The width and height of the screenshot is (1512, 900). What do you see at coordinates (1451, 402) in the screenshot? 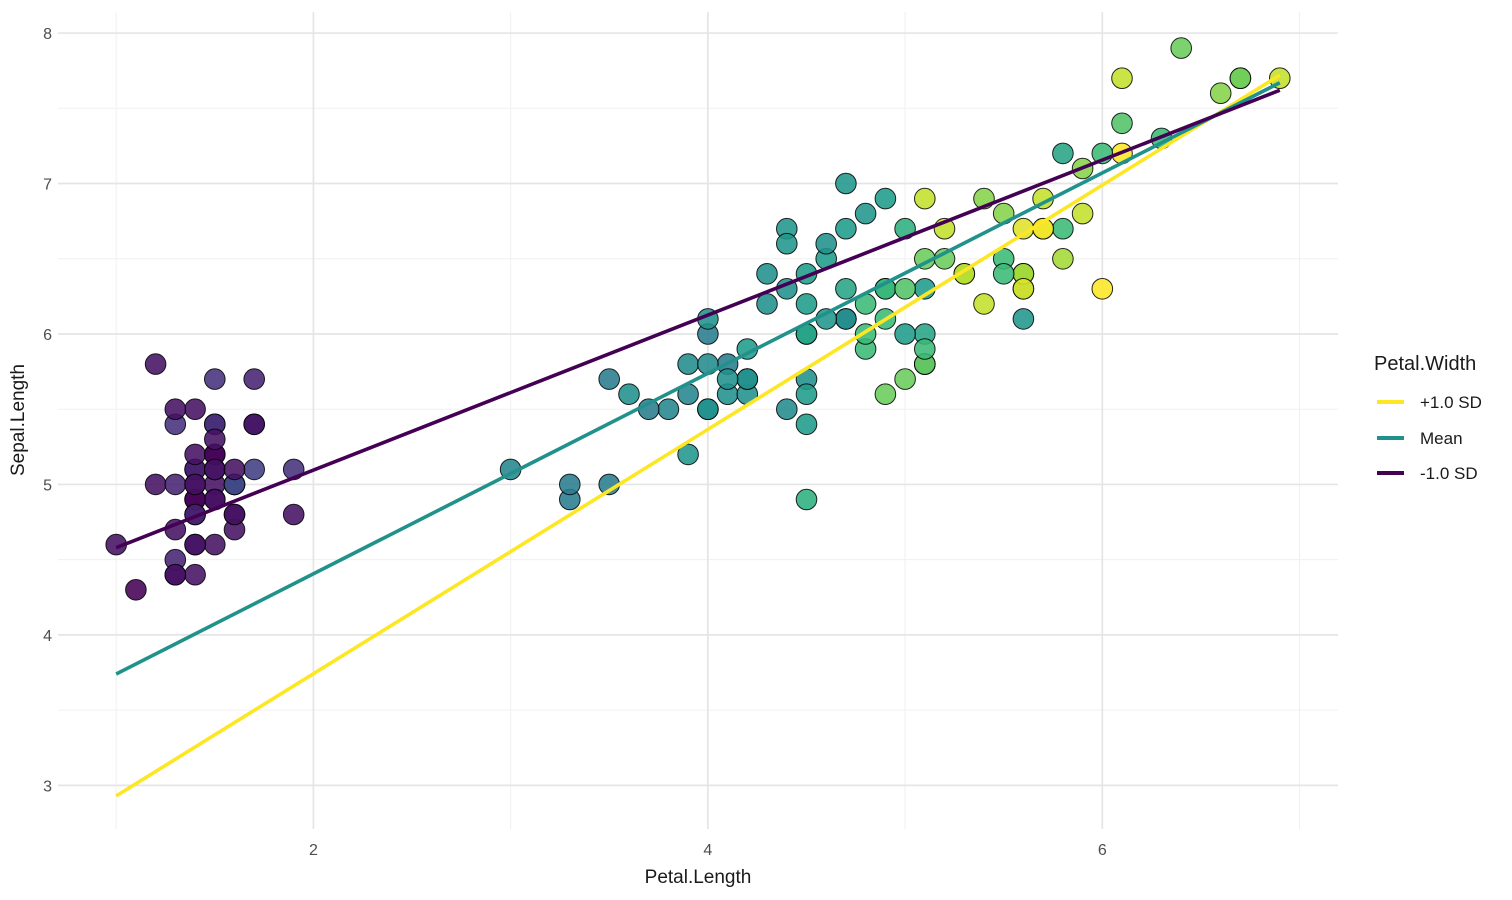
I see `legend-label-plus-1sd: +1.0 SD` at bounding box center [1451, 402].